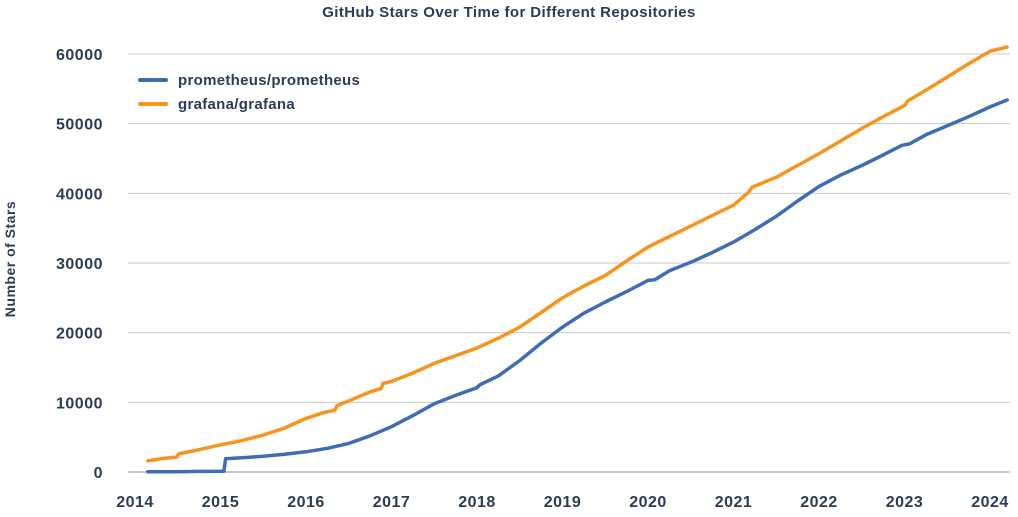 This screenshot has height=517, width=1018. I want to click on legend-swatch-prometheus-icon, so click(153, 80).